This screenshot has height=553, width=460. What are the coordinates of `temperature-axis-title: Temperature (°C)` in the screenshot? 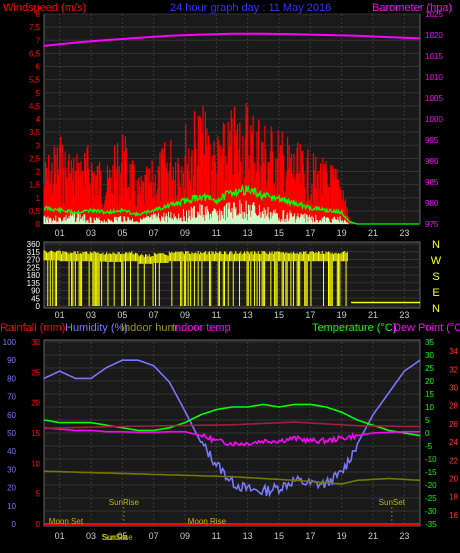 It's located at (354, 328).